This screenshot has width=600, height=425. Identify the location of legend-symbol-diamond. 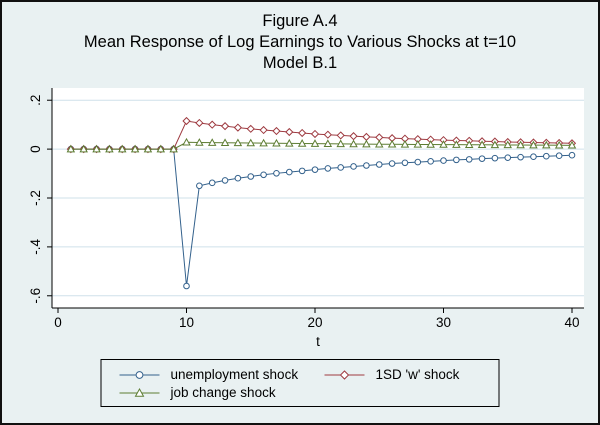
(344, 374).